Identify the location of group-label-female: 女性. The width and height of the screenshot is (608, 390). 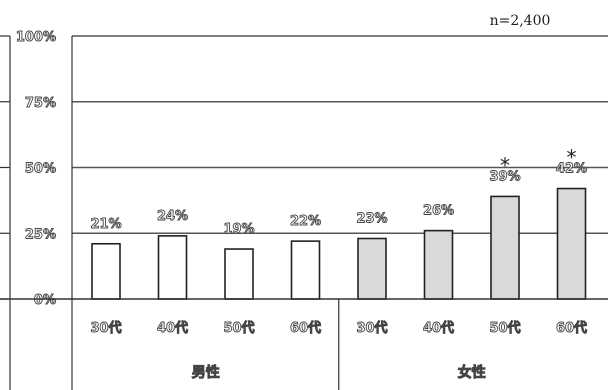
(472, 372).